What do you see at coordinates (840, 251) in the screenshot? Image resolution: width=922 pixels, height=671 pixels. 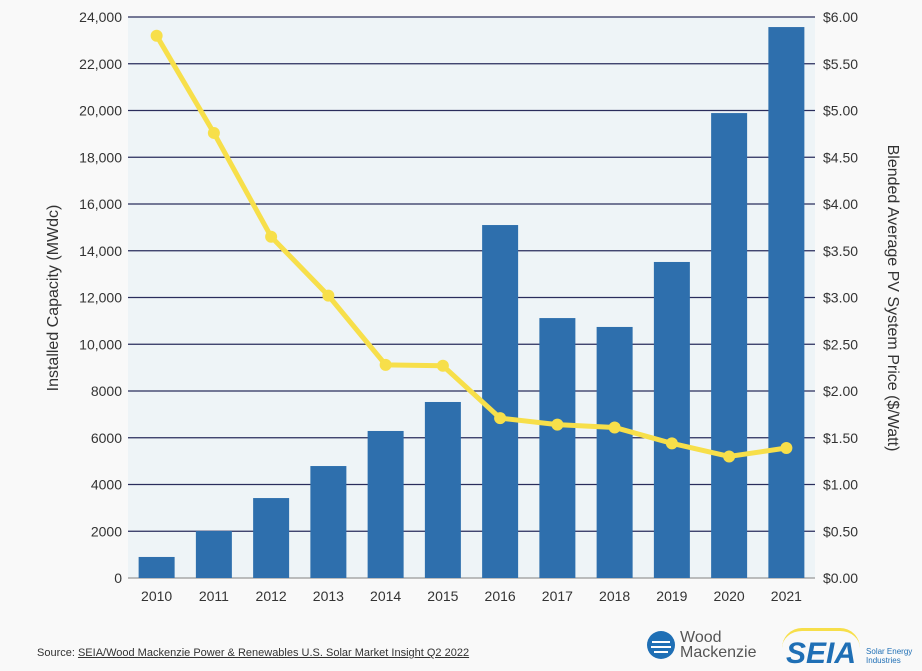 I see `y2-tick-label: $3.50` at bounding box center [840, 251].